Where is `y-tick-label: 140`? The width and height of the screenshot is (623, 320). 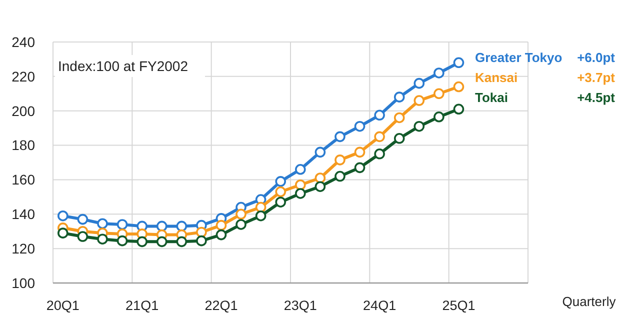 y-tick-label: 140 is located at coordinates (24, 214).